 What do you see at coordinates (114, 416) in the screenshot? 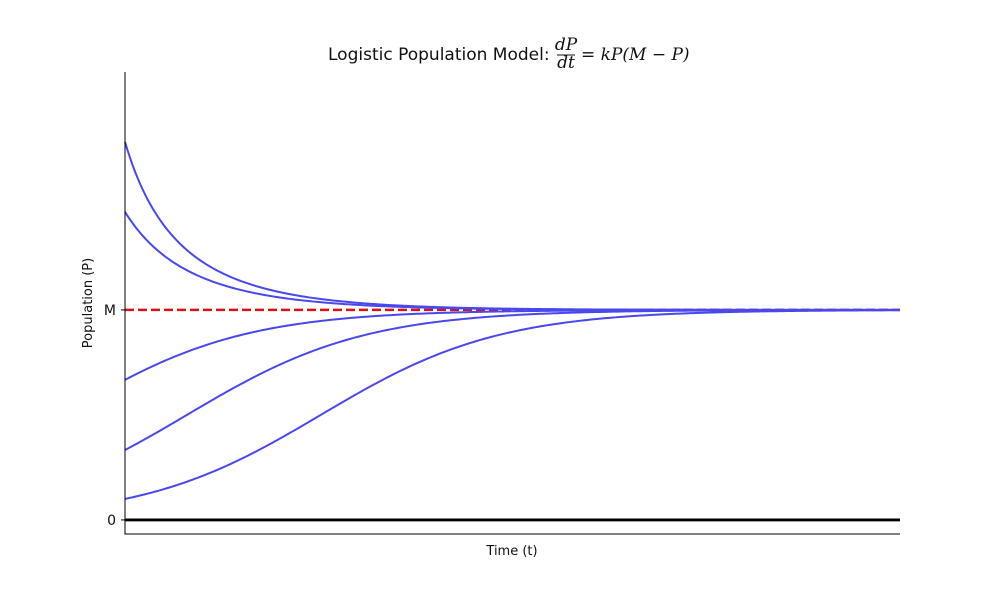
I see `y-ticks: 0M` at bounding box center [114, 416].